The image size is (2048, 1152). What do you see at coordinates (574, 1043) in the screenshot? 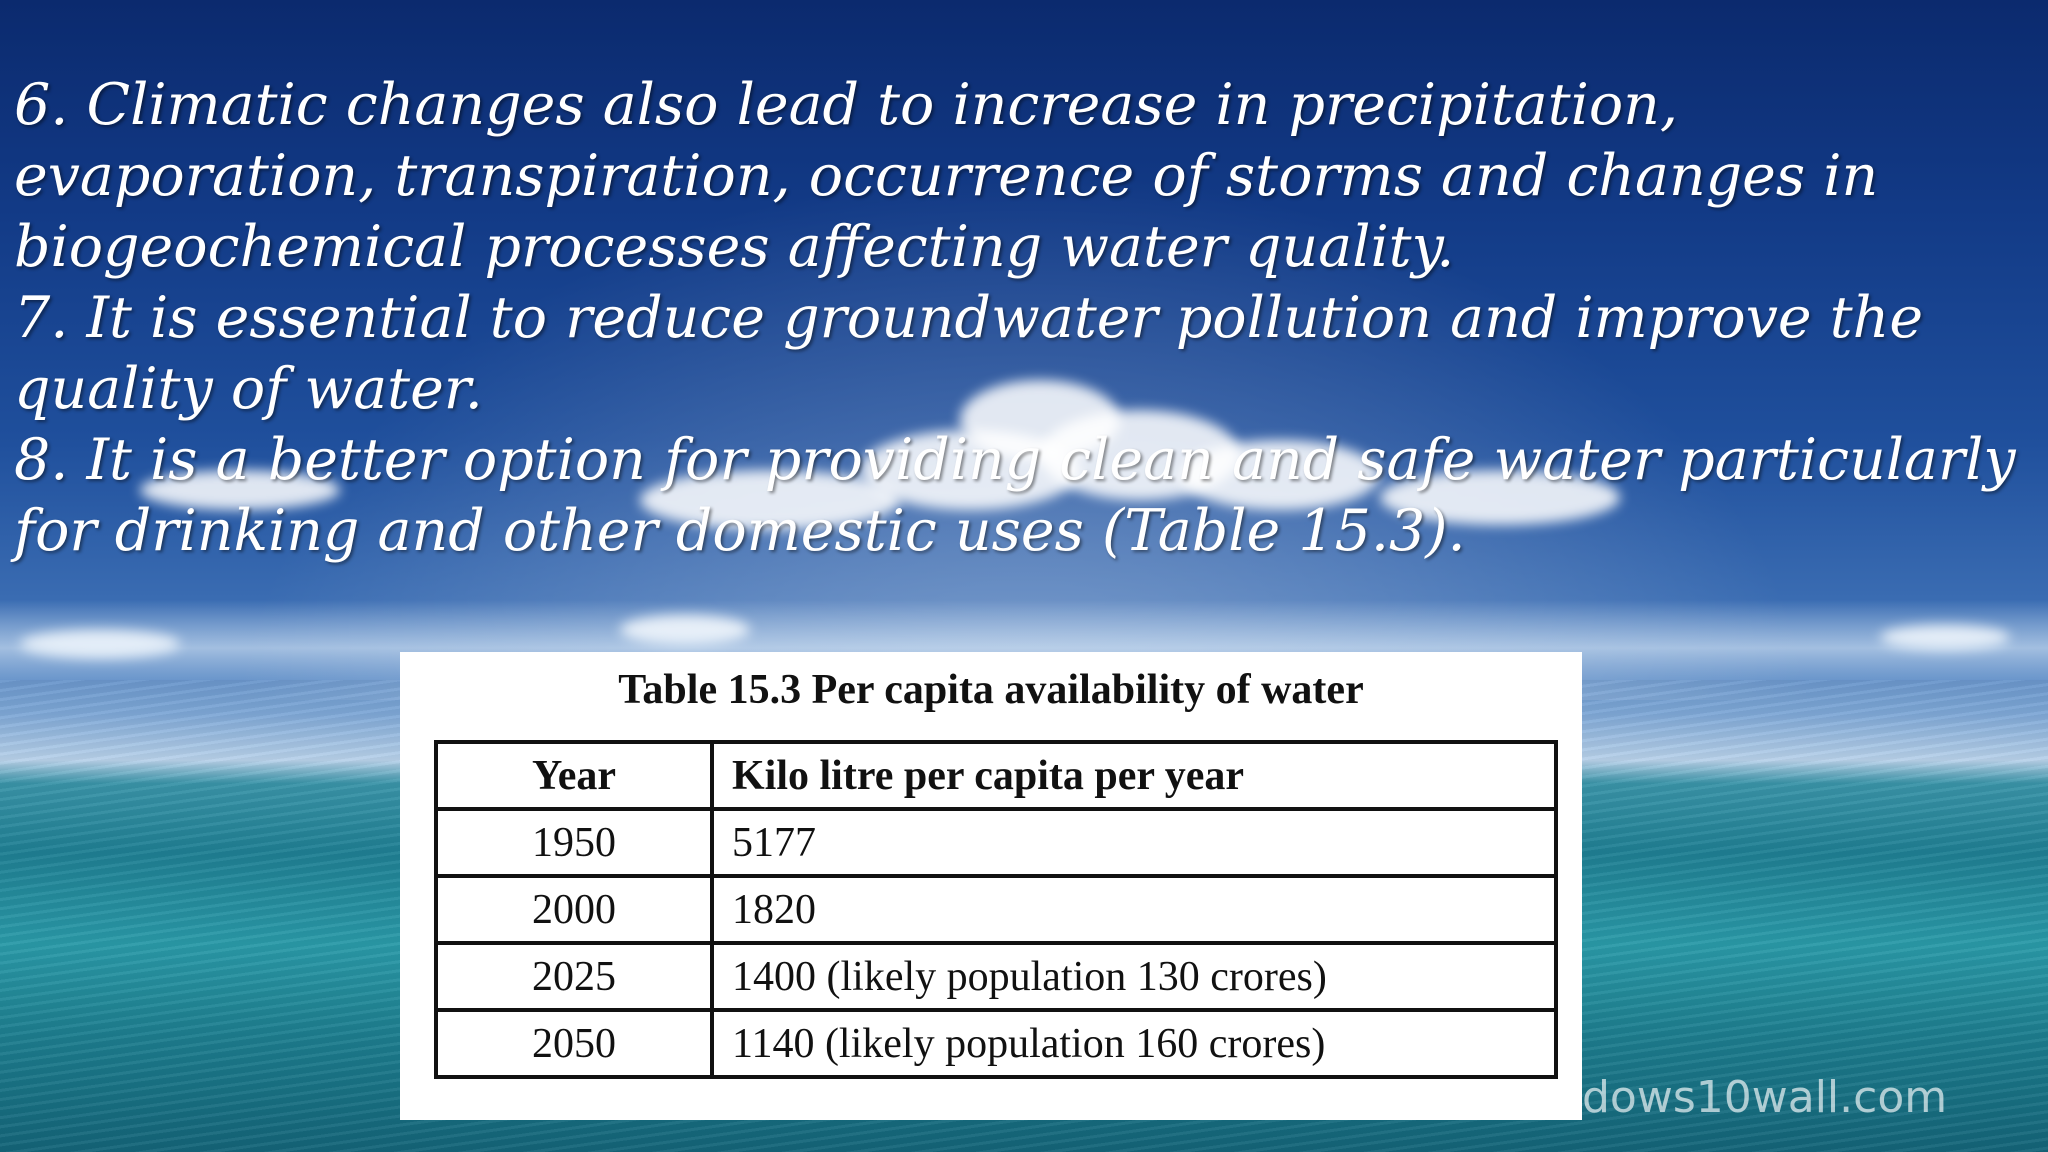
I see `cell-year: 2050` at bounding box center [574, 1043].